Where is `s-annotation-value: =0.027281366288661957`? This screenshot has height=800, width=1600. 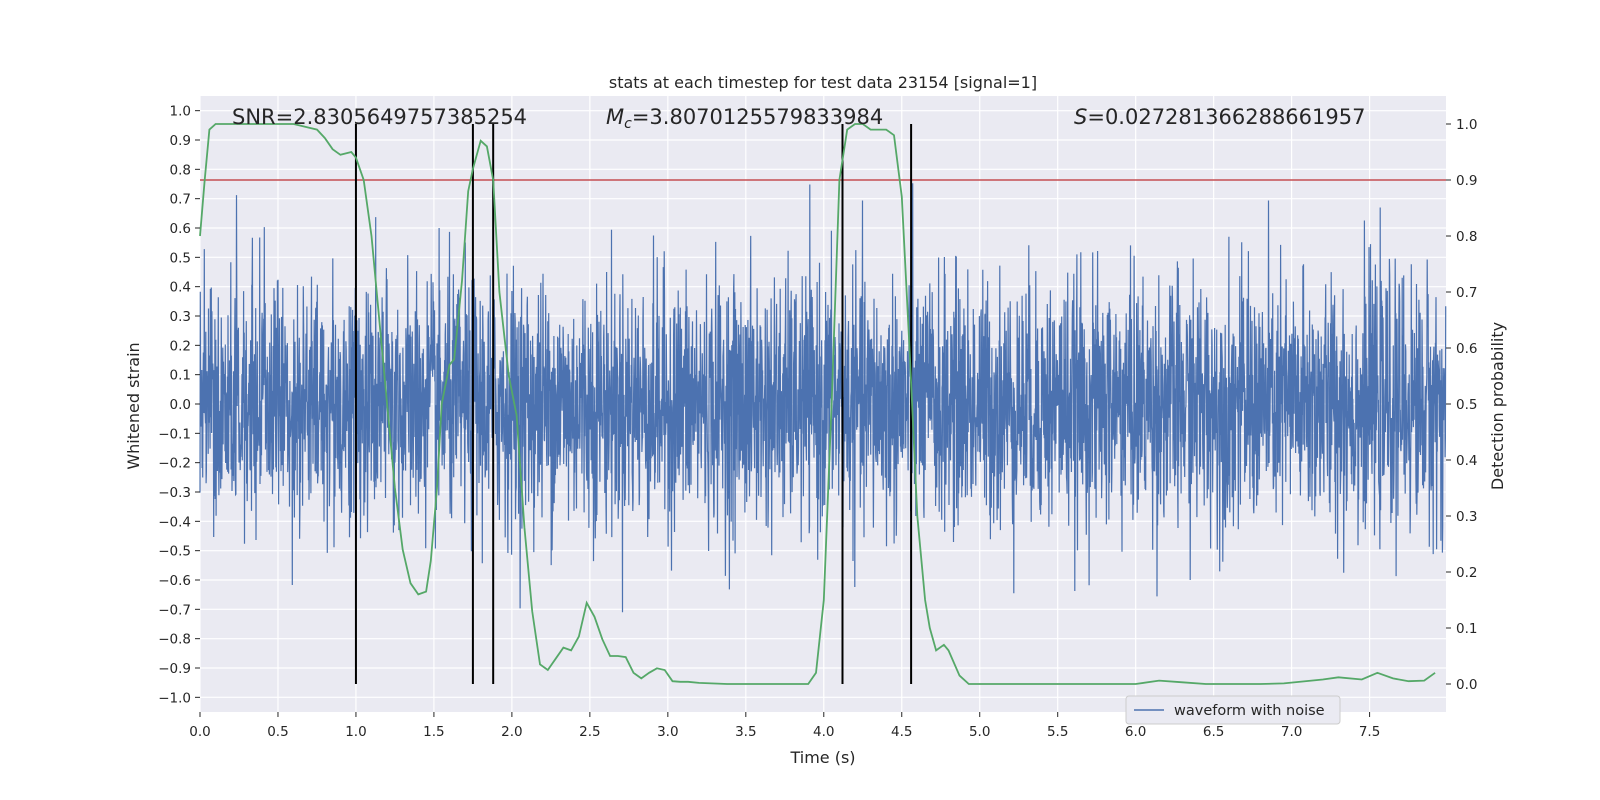 s-annotation-value: =0.027281366288661957 is located at coordinates (1226, 117).